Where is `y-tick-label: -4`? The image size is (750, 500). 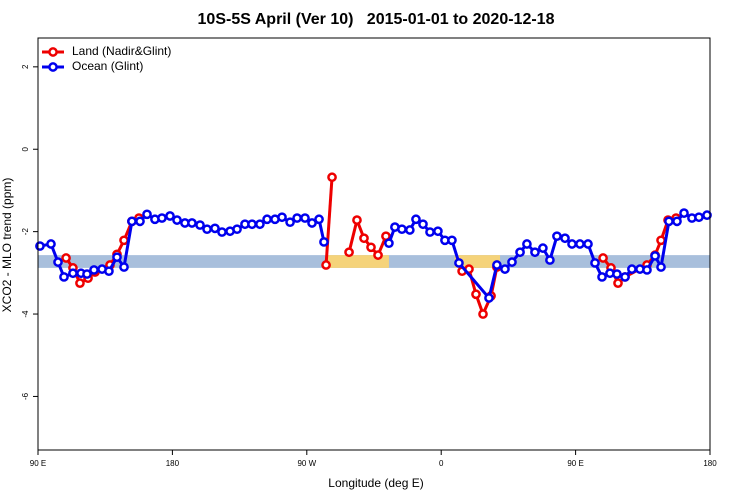
y-tick-label: -4 is located at coordinates (25, 314).